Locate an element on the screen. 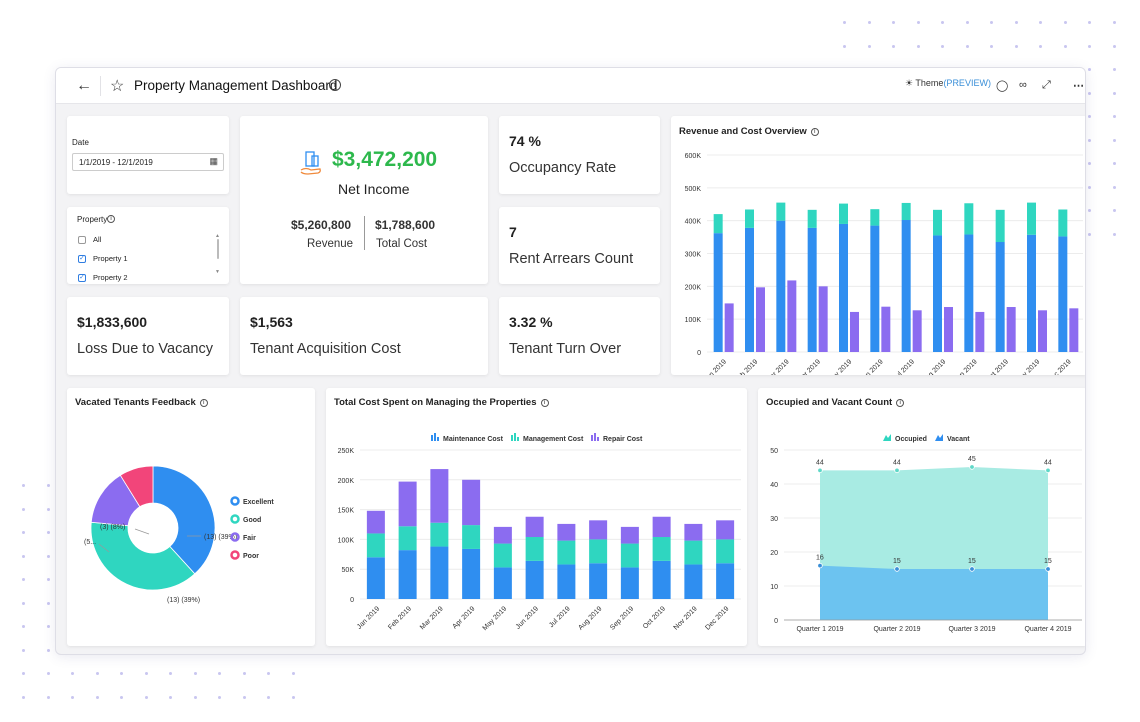  legend-item: Management Cost is located at coordinates (547, 438).